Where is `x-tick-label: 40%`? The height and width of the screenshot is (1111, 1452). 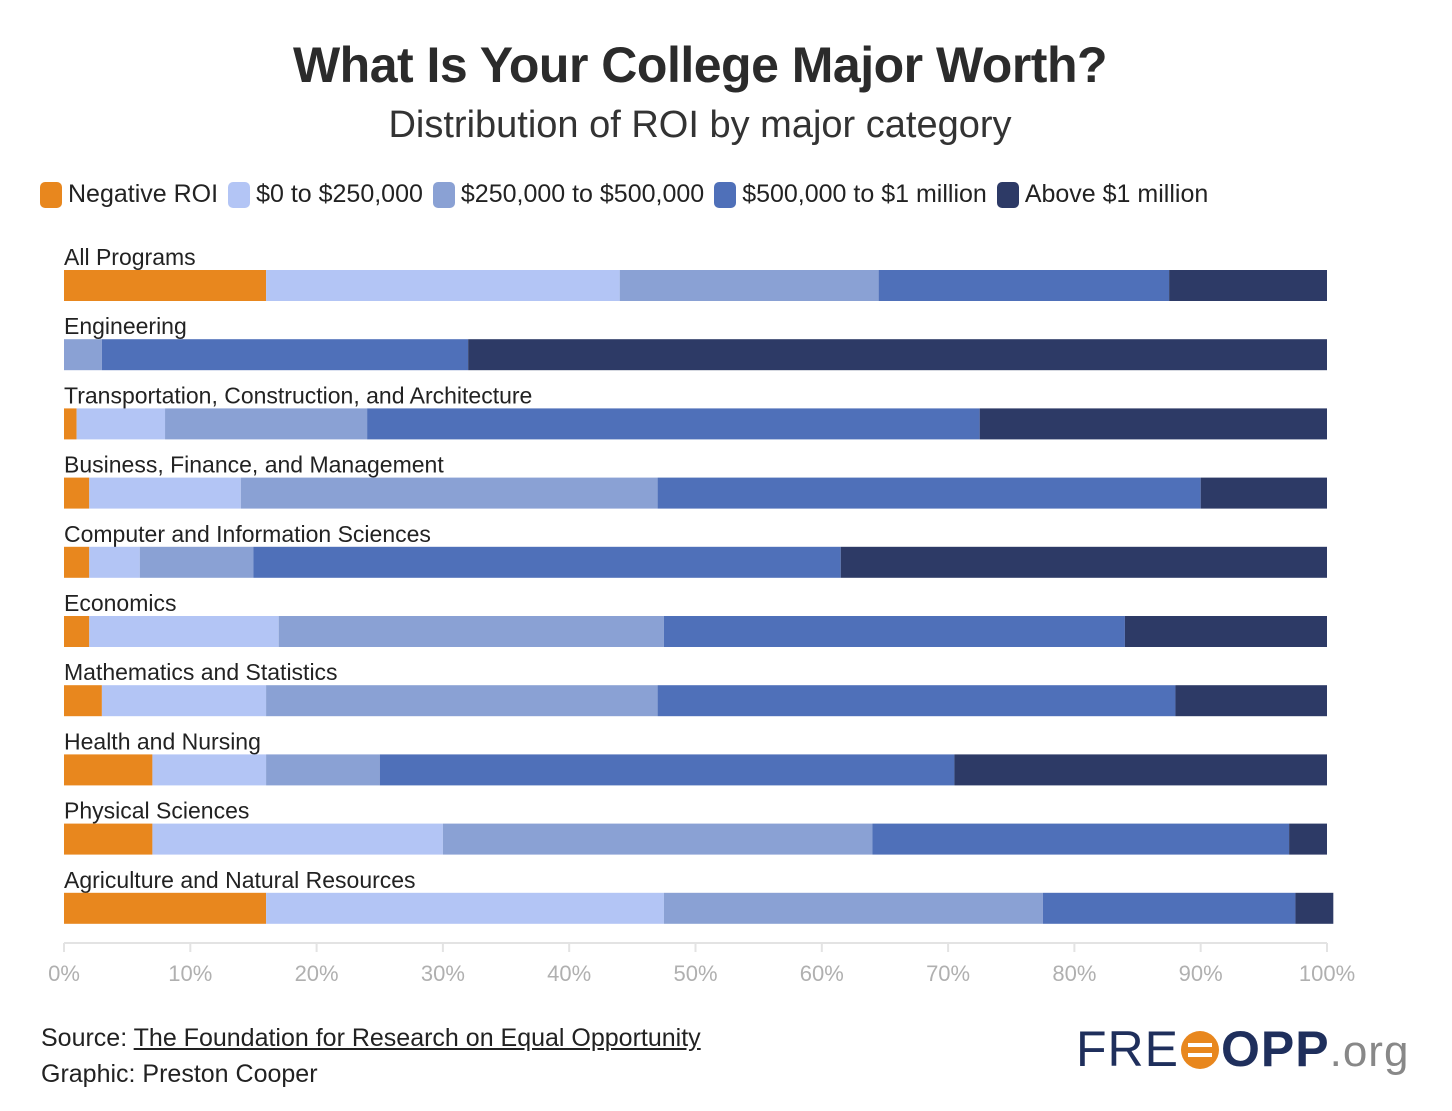 x-tick-label: 40% is located at coordinates (569, 973).